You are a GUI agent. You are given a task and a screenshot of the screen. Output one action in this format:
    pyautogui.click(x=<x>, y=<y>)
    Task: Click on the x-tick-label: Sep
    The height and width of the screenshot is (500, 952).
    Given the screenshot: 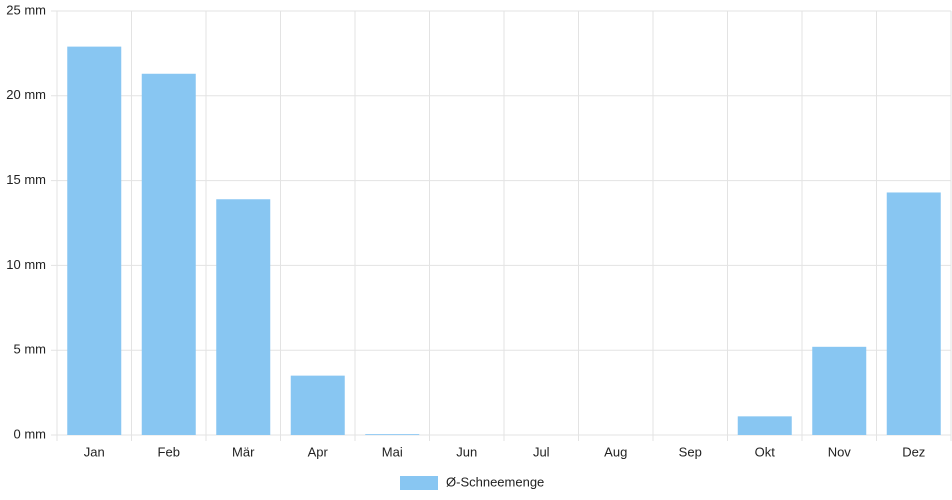 What is the action you would take?
    pyautogui.click(x=690, y=451)
    